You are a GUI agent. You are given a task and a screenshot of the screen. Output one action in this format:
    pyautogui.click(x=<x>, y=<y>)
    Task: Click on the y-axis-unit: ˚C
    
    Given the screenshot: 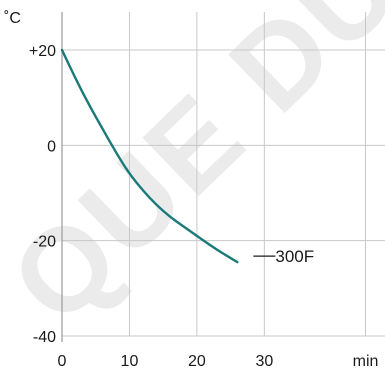 What is the action you would take?
    pyautogui.click(x=12, y=18)
    